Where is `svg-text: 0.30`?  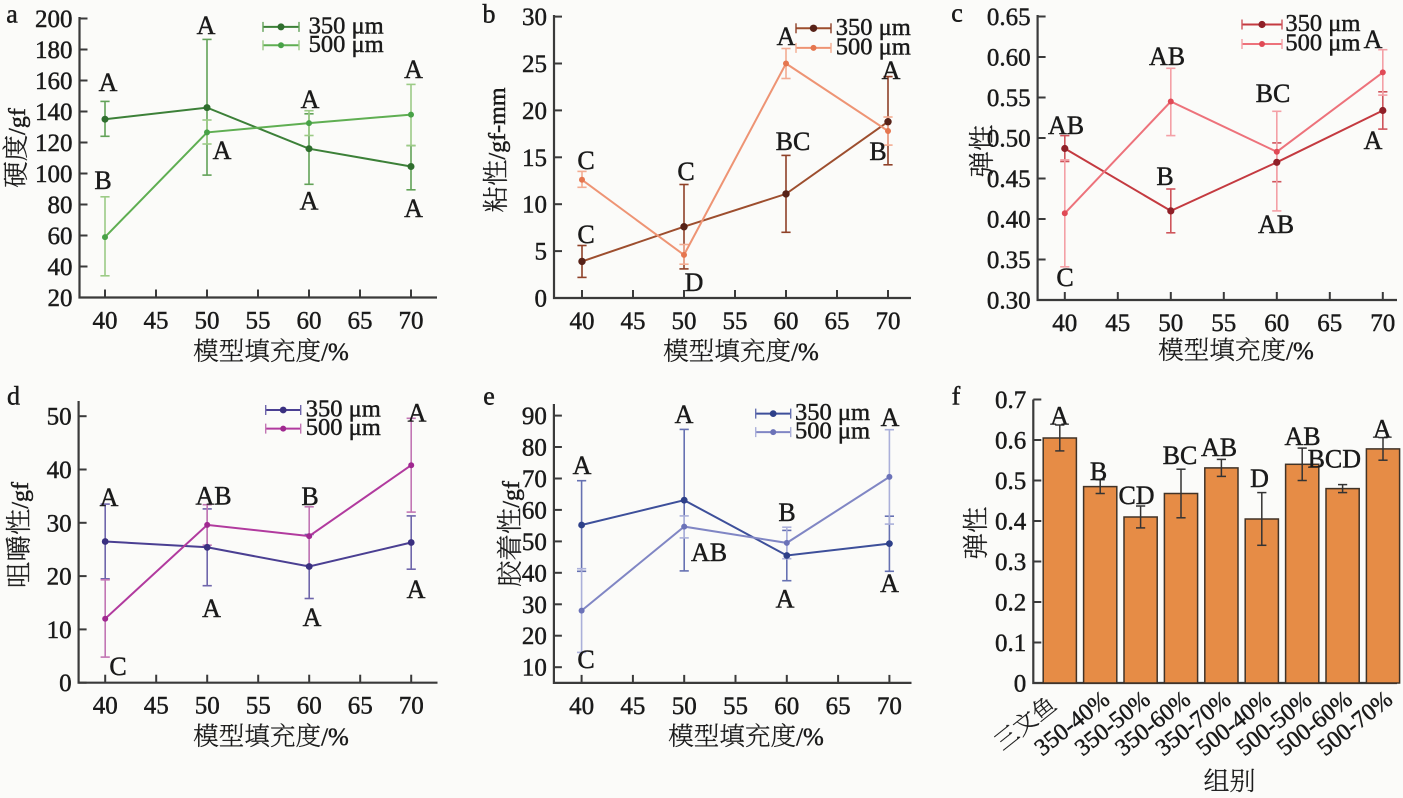
svg-text: 0.30 is located at coordinates (1009, 301).